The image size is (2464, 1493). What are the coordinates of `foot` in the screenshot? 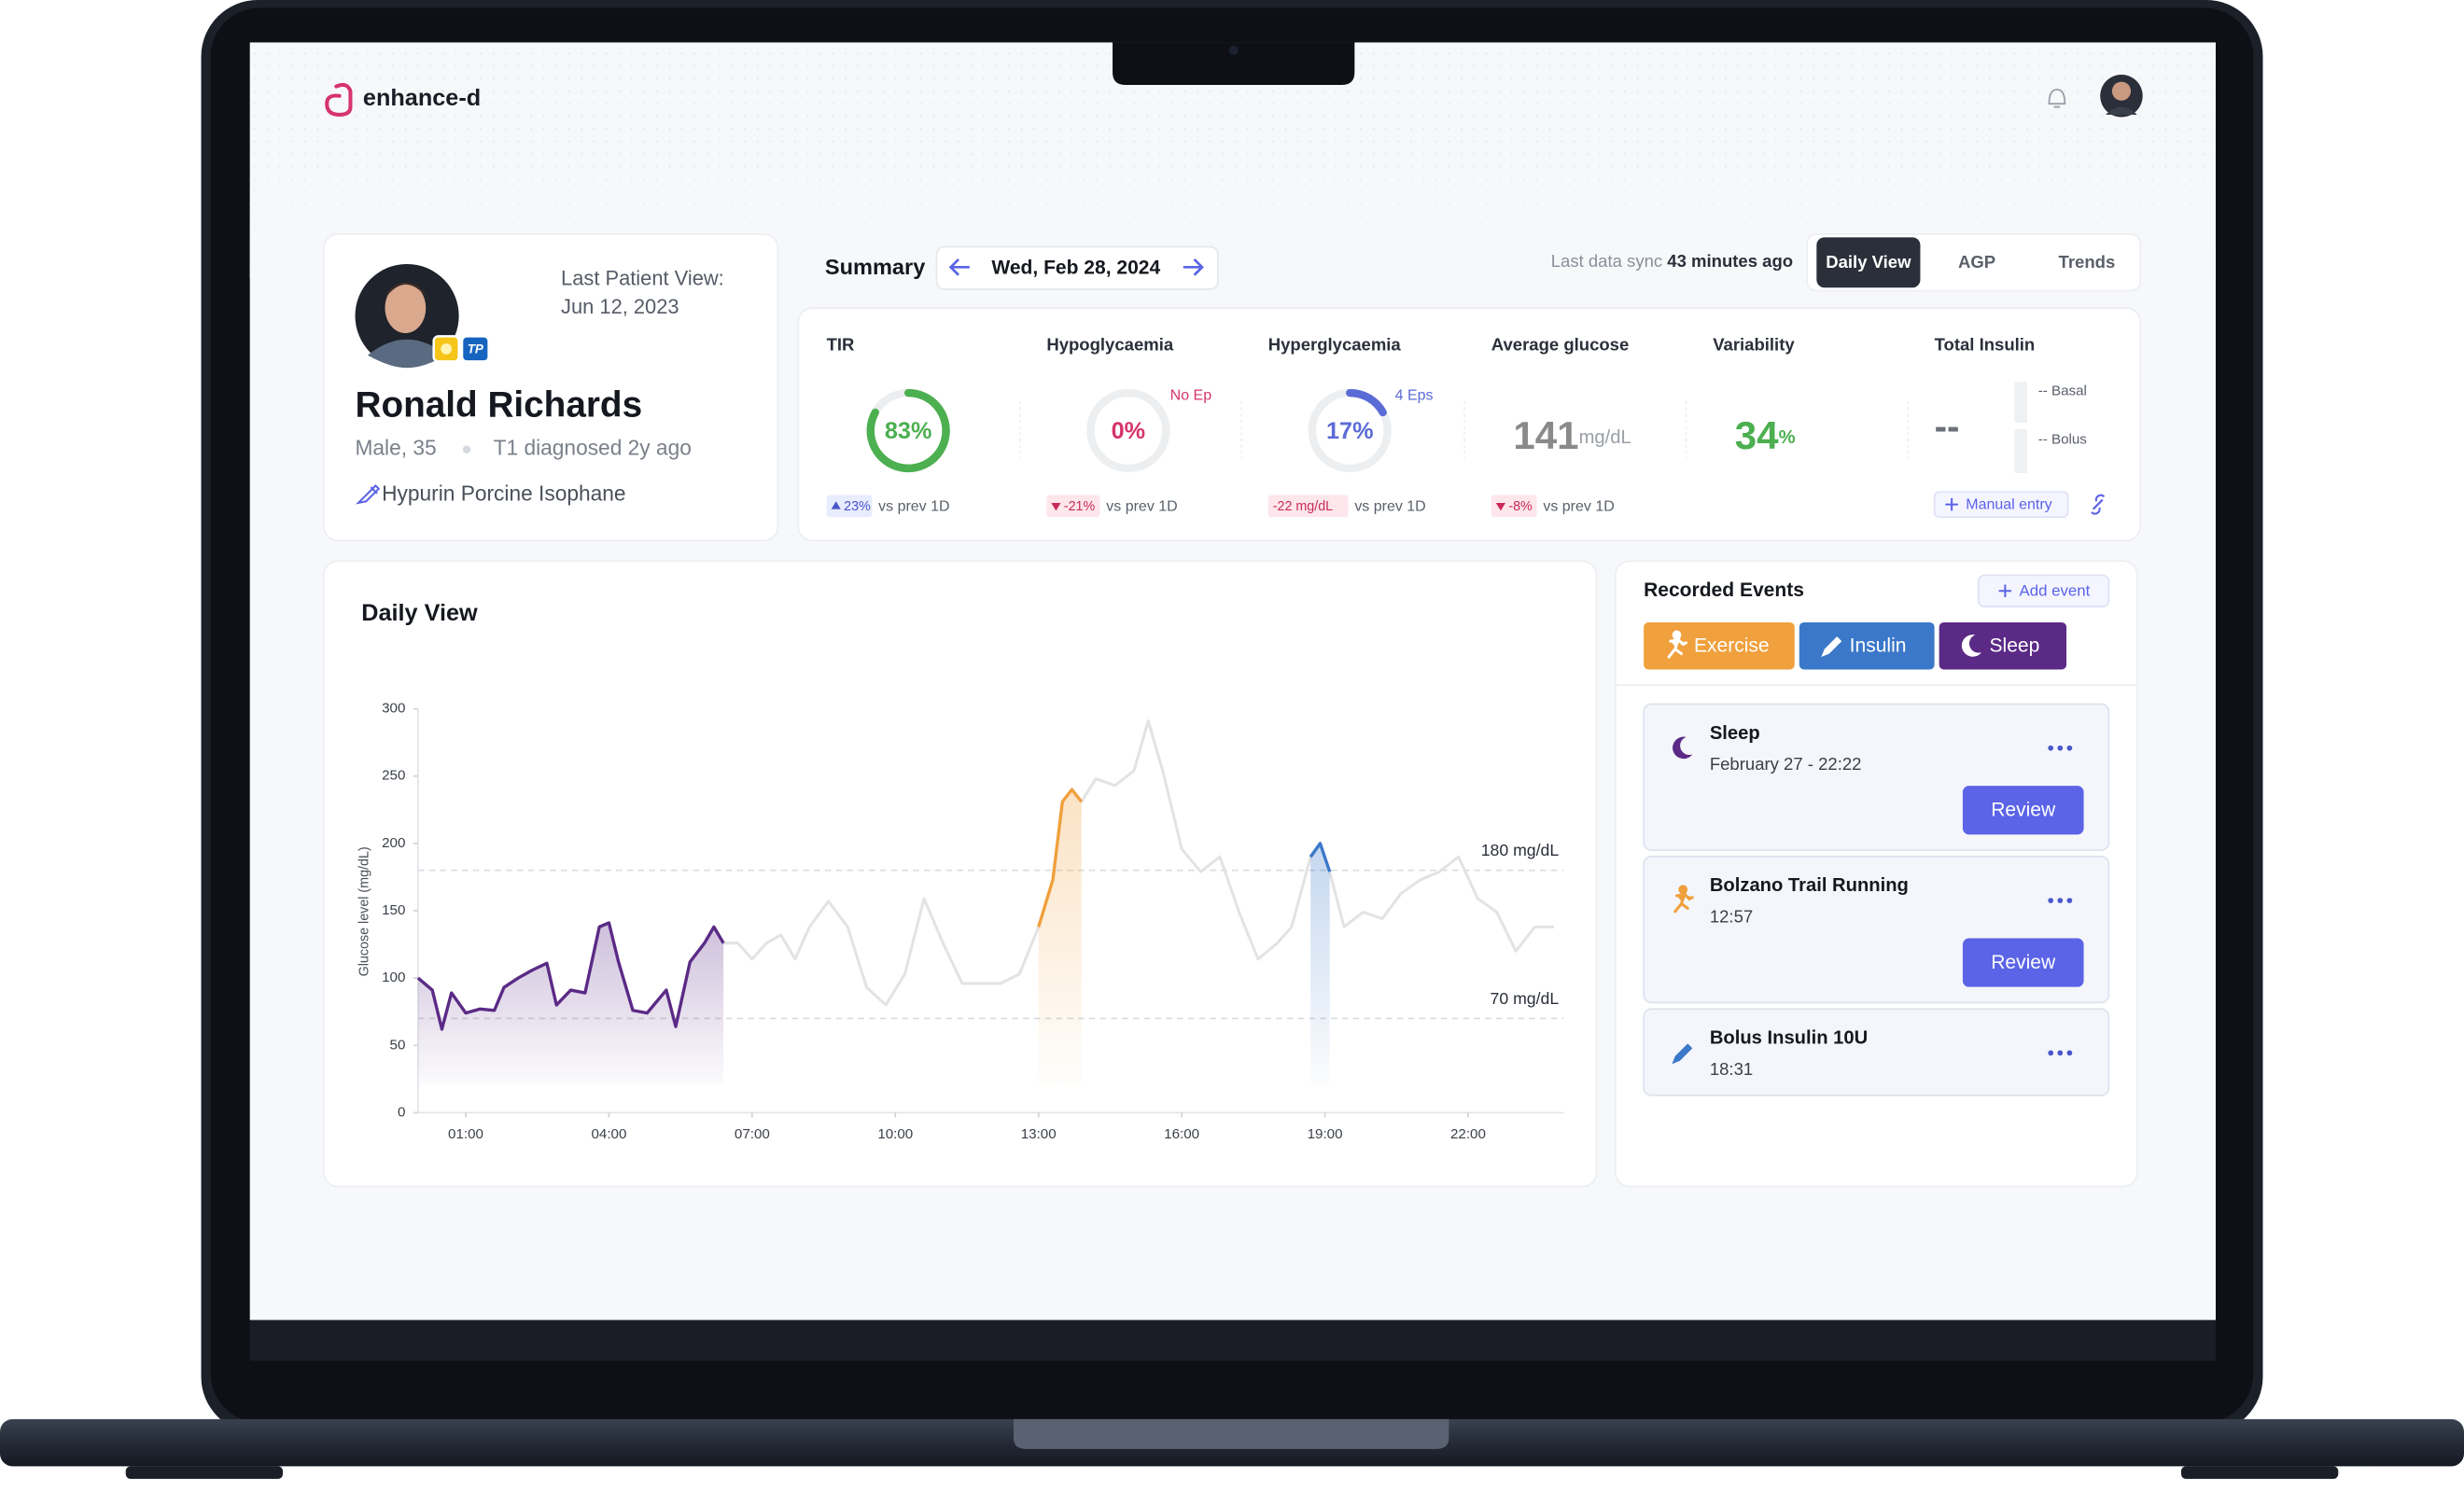 It's located at (204, 1472).